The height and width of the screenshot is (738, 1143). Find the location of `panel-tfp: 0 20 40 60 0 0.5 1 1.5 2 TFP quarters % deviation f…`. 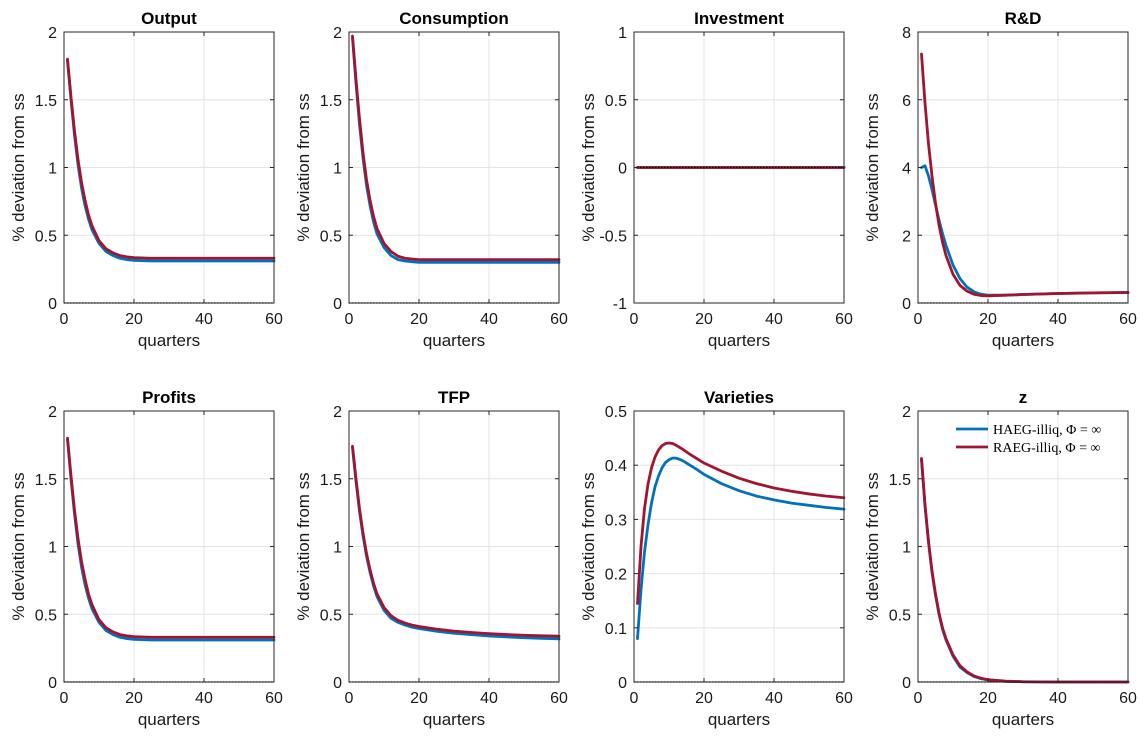

panel-tfp: 0 20 40 60 0 0.5 1 1.5 2 TFP quarters % deviation f… is located at coordinates (431, 558).